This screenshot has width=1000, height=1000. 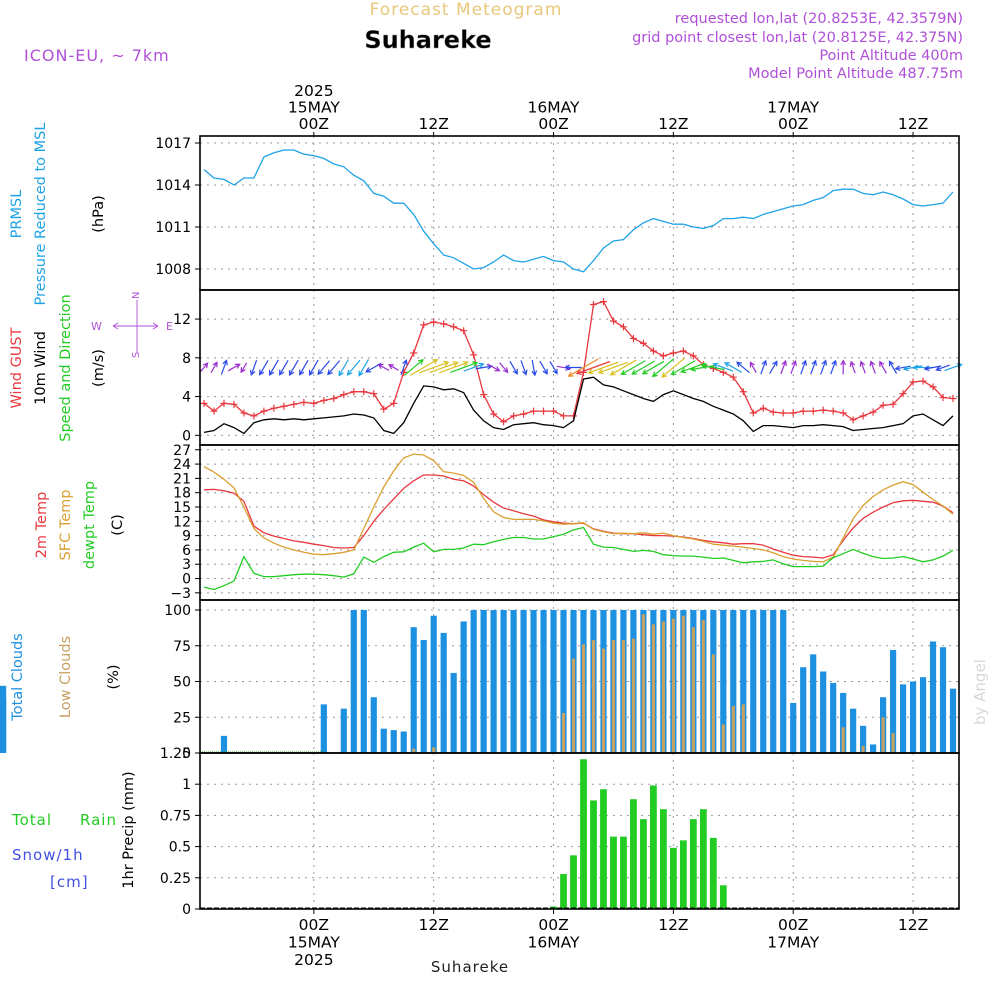 What do you see at coordinates (313, 91) in the screenshot?
I see `time-label-top: 2025` at bounding box center [313, 91].